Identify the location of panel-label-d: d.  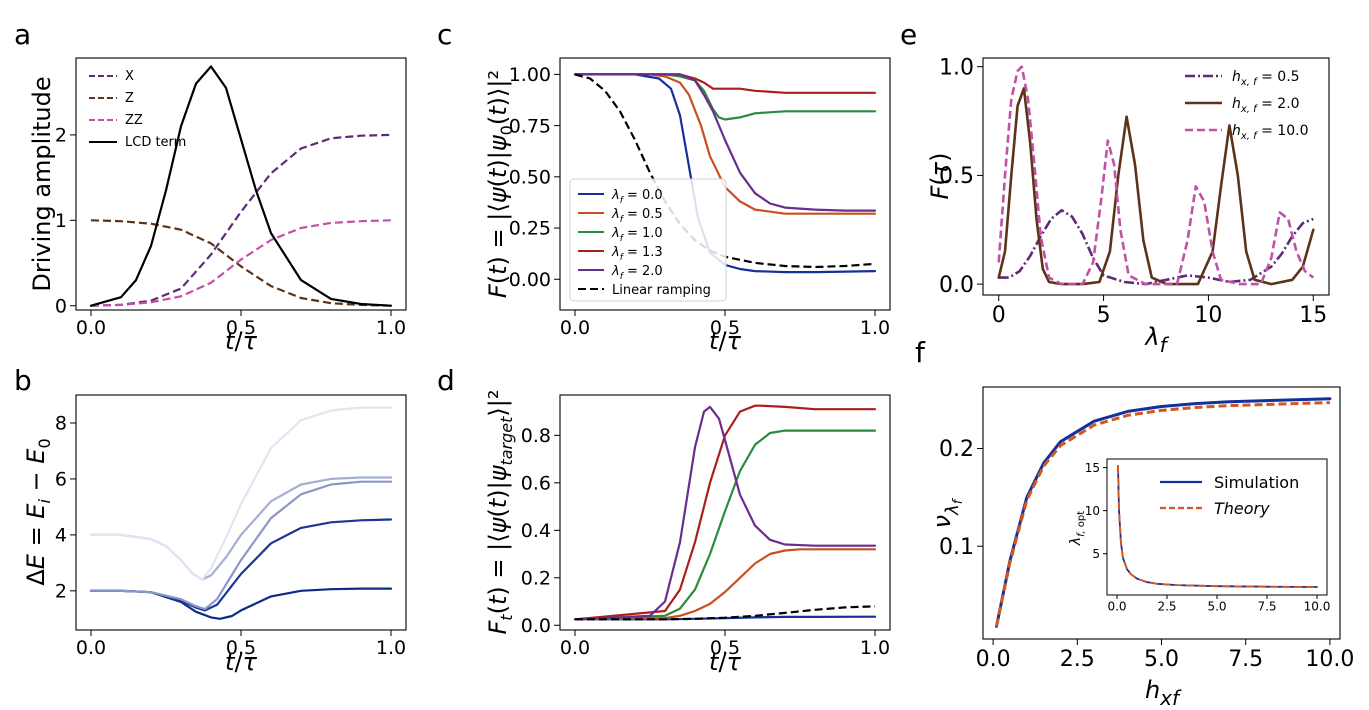
(446, 380).